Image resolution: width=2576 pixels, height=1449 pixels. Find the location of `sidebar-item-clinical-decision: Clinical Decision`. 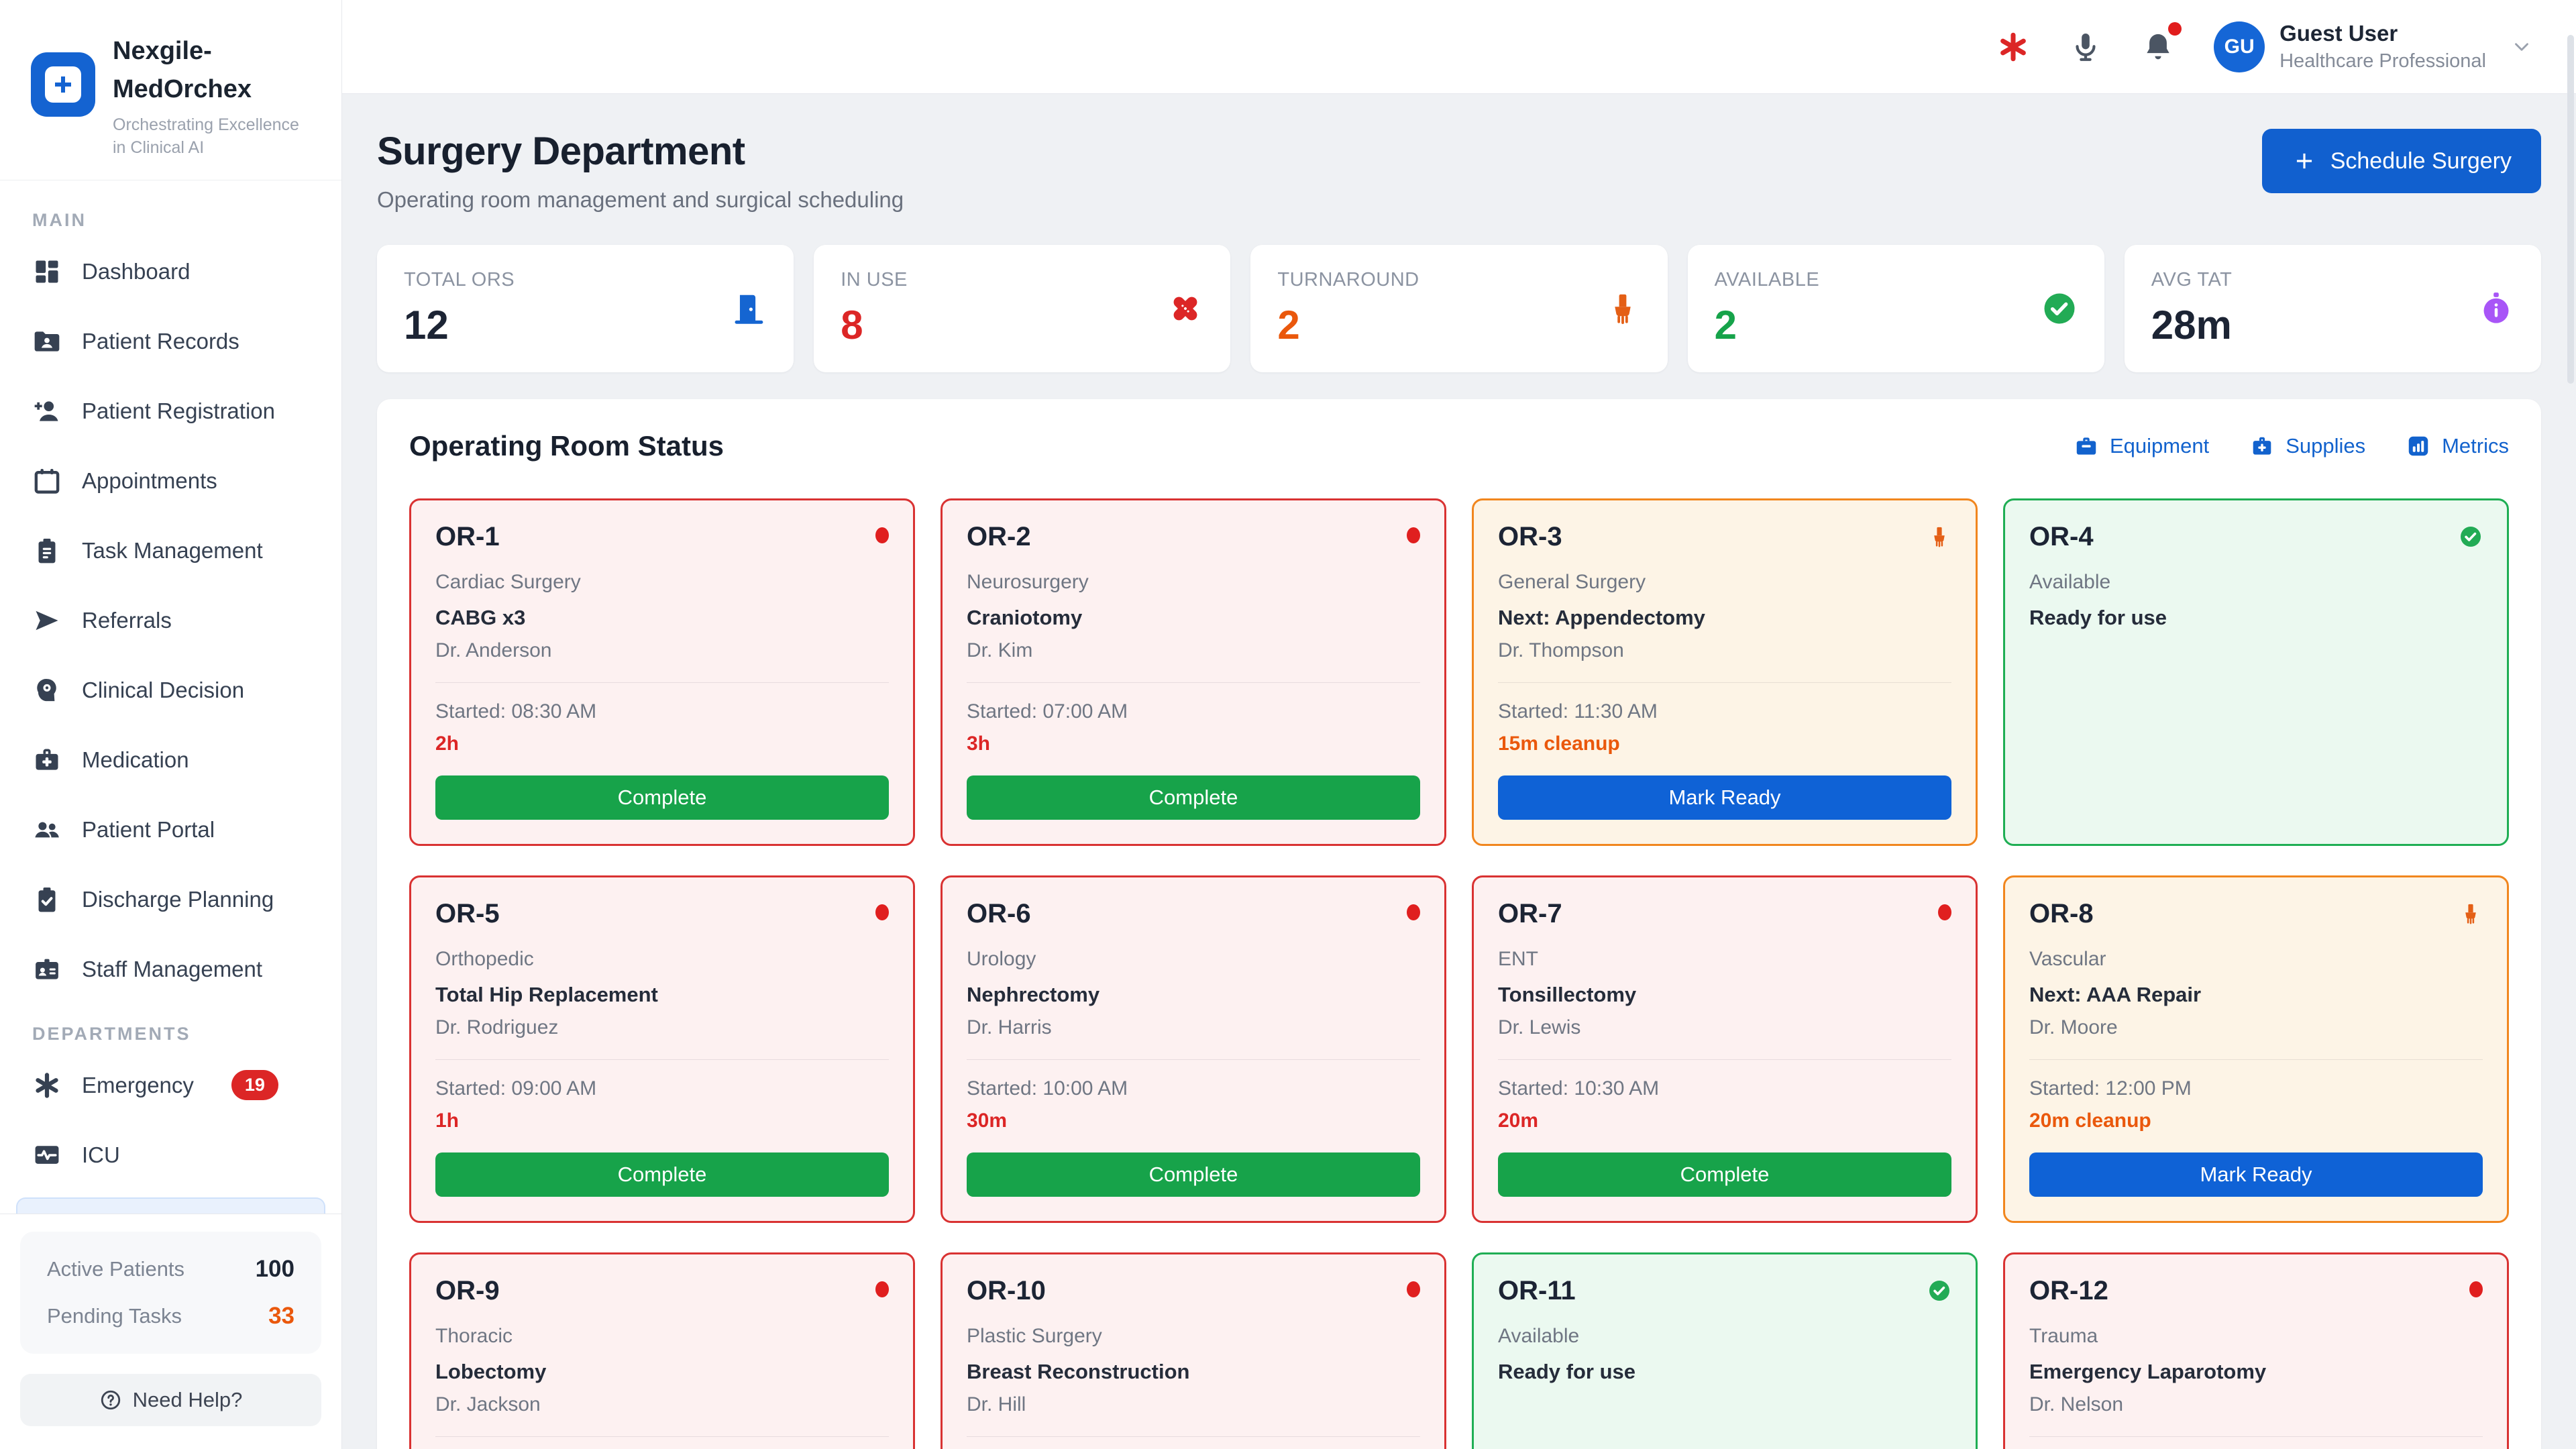

sidebar-item-clinical-decision: Clinical Decision is located at coordinates (170, 690).